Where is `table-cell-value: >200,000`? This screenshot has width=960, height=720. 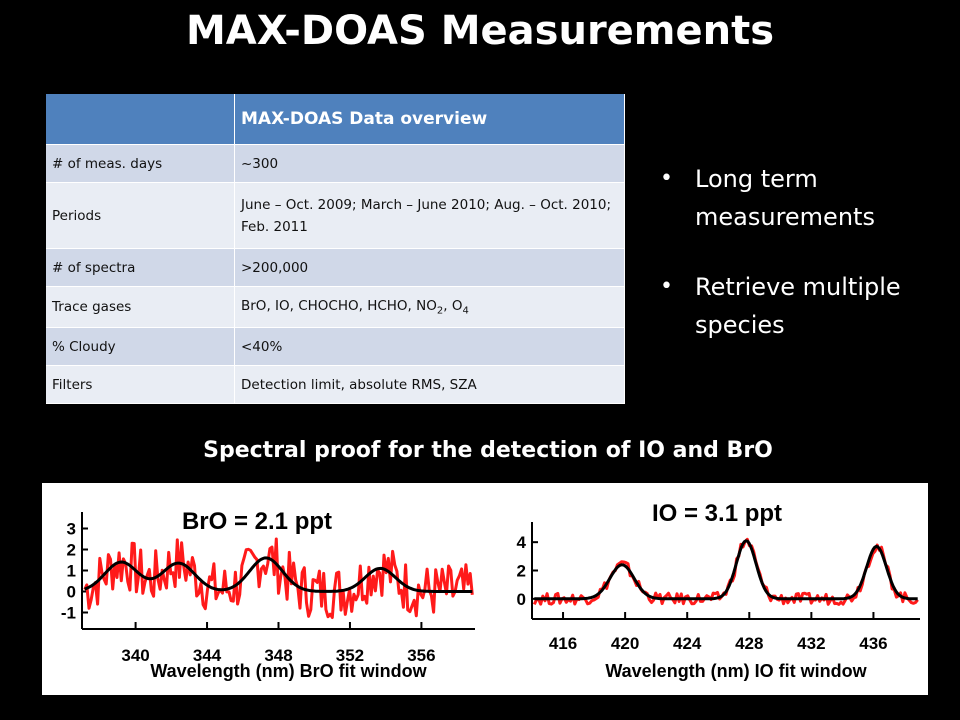
table-cell-value: >200,000 is located at coordinates (429, 267).